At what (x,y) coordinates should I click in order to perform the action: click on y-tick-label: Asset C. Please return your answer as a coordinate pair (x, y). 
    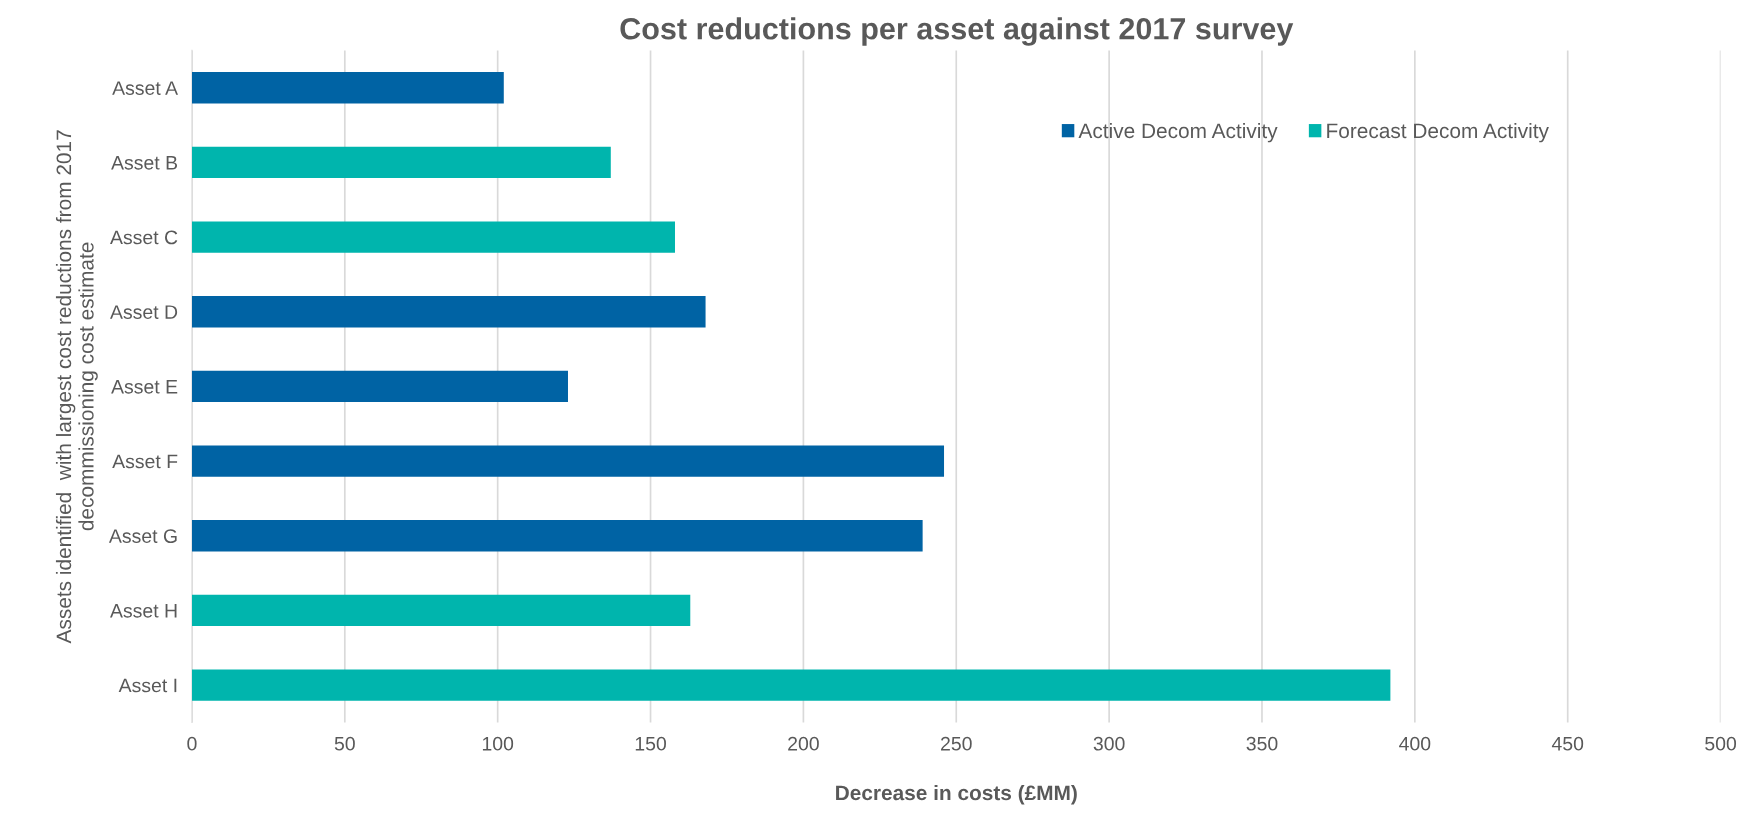
    Looking at the image, I should click on (144, 237).